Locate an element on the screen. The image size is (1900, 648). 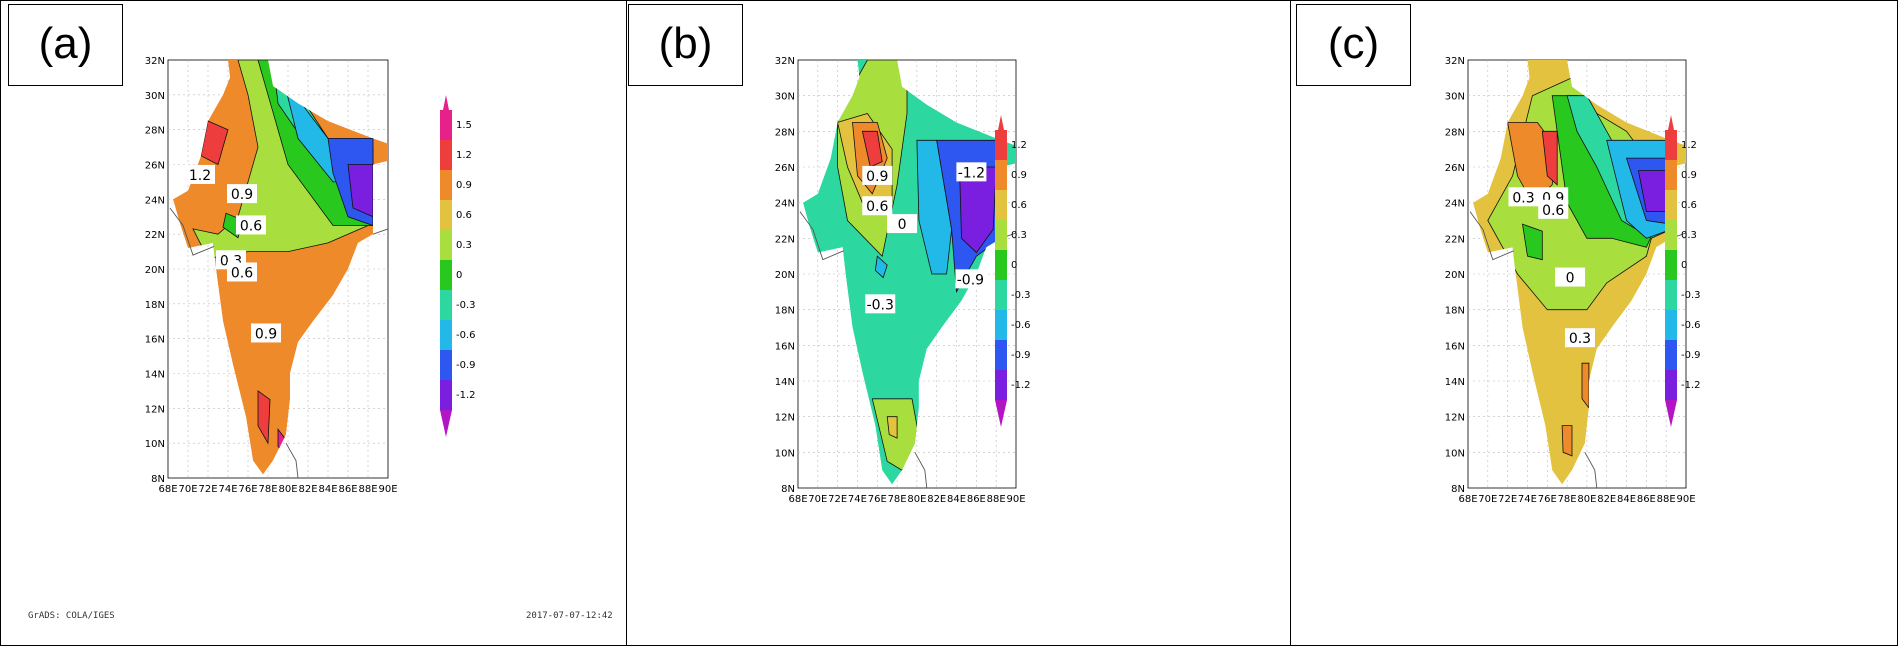
panel-b-label: (b) is located at coordinates (685, 45).